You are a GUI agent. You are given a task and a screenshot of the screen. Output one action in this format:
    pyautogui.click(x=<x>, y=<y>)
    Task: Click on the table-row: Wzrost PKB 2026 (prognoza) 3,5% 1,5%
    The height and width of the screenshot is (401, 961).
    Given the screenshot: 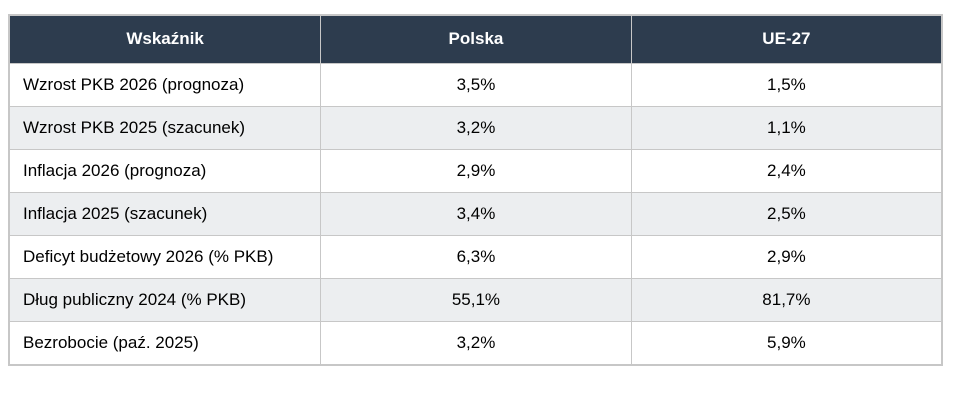 What is the action you would take?
    pyautogui.click(x=475, y=84)
    